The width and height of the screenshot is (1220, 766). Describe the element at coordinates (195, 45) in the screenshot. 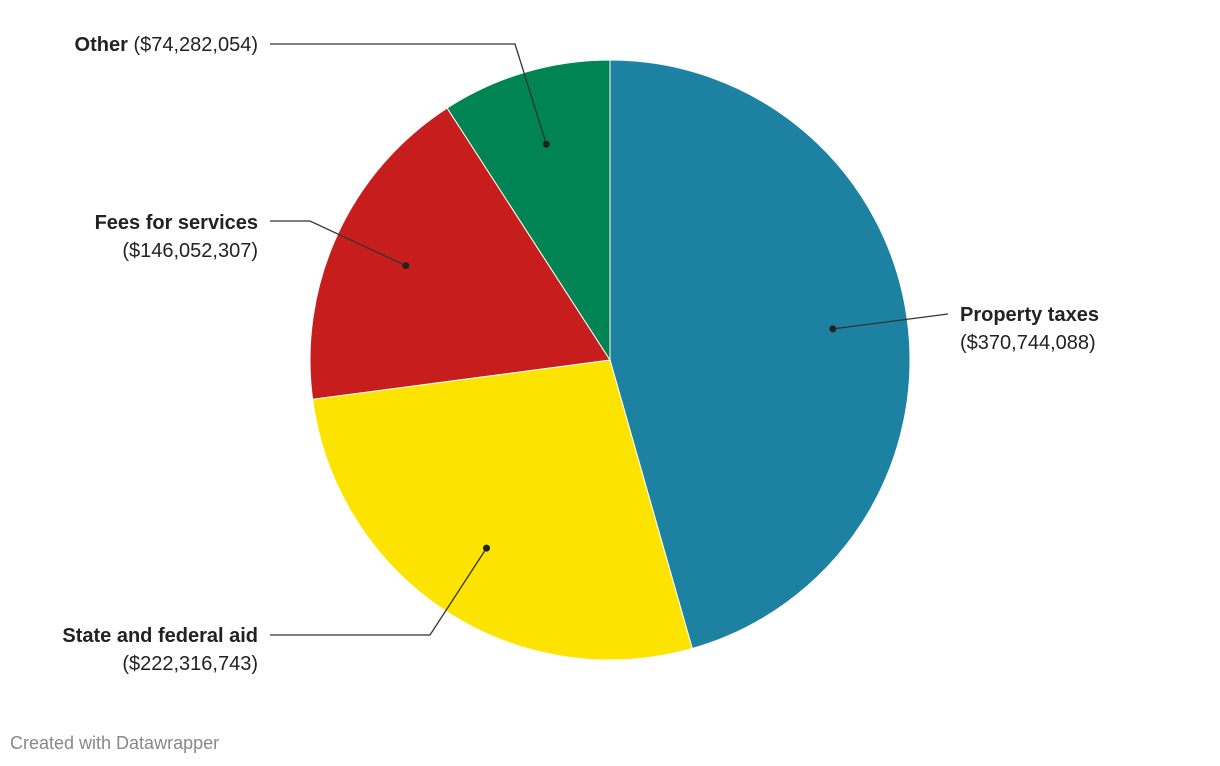

I see `value-label: ($74,282,054)` at that location.